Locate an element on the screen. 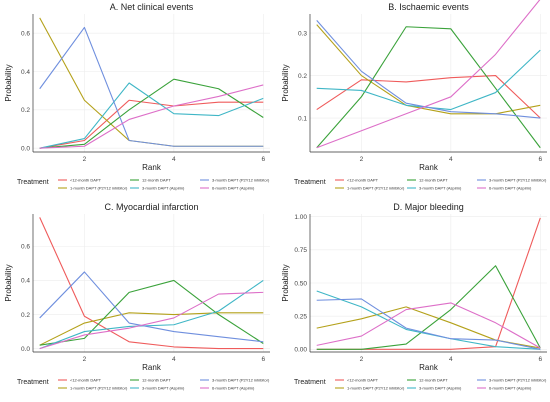 The height and width of the screenshot is (402, 550). y-tick-label: 0.1 is located at coordinates (302, 118).